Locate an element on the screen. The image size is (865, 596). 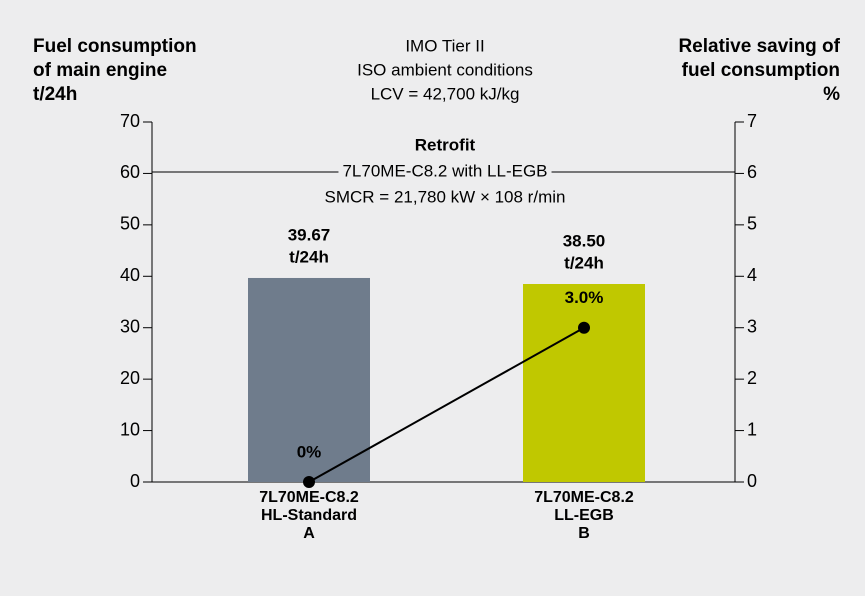
line is located at coordinates (446, 404).